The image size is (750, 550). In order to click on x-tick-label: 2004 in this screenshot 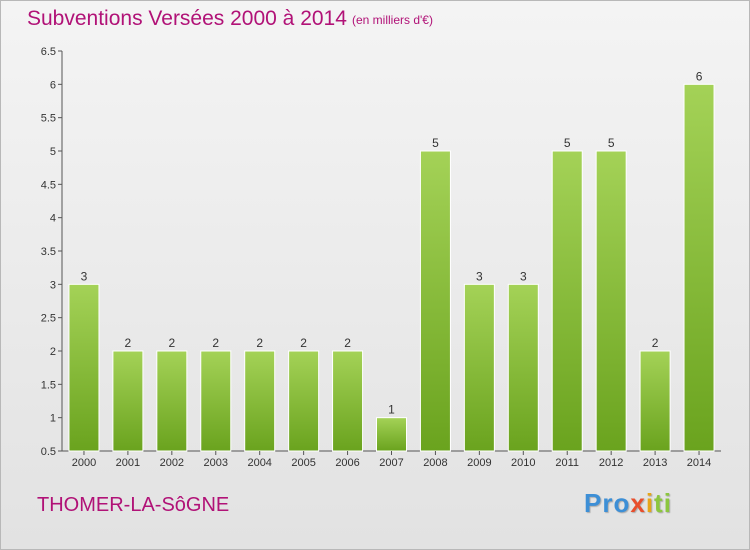, I will do `click(259, 463)`.